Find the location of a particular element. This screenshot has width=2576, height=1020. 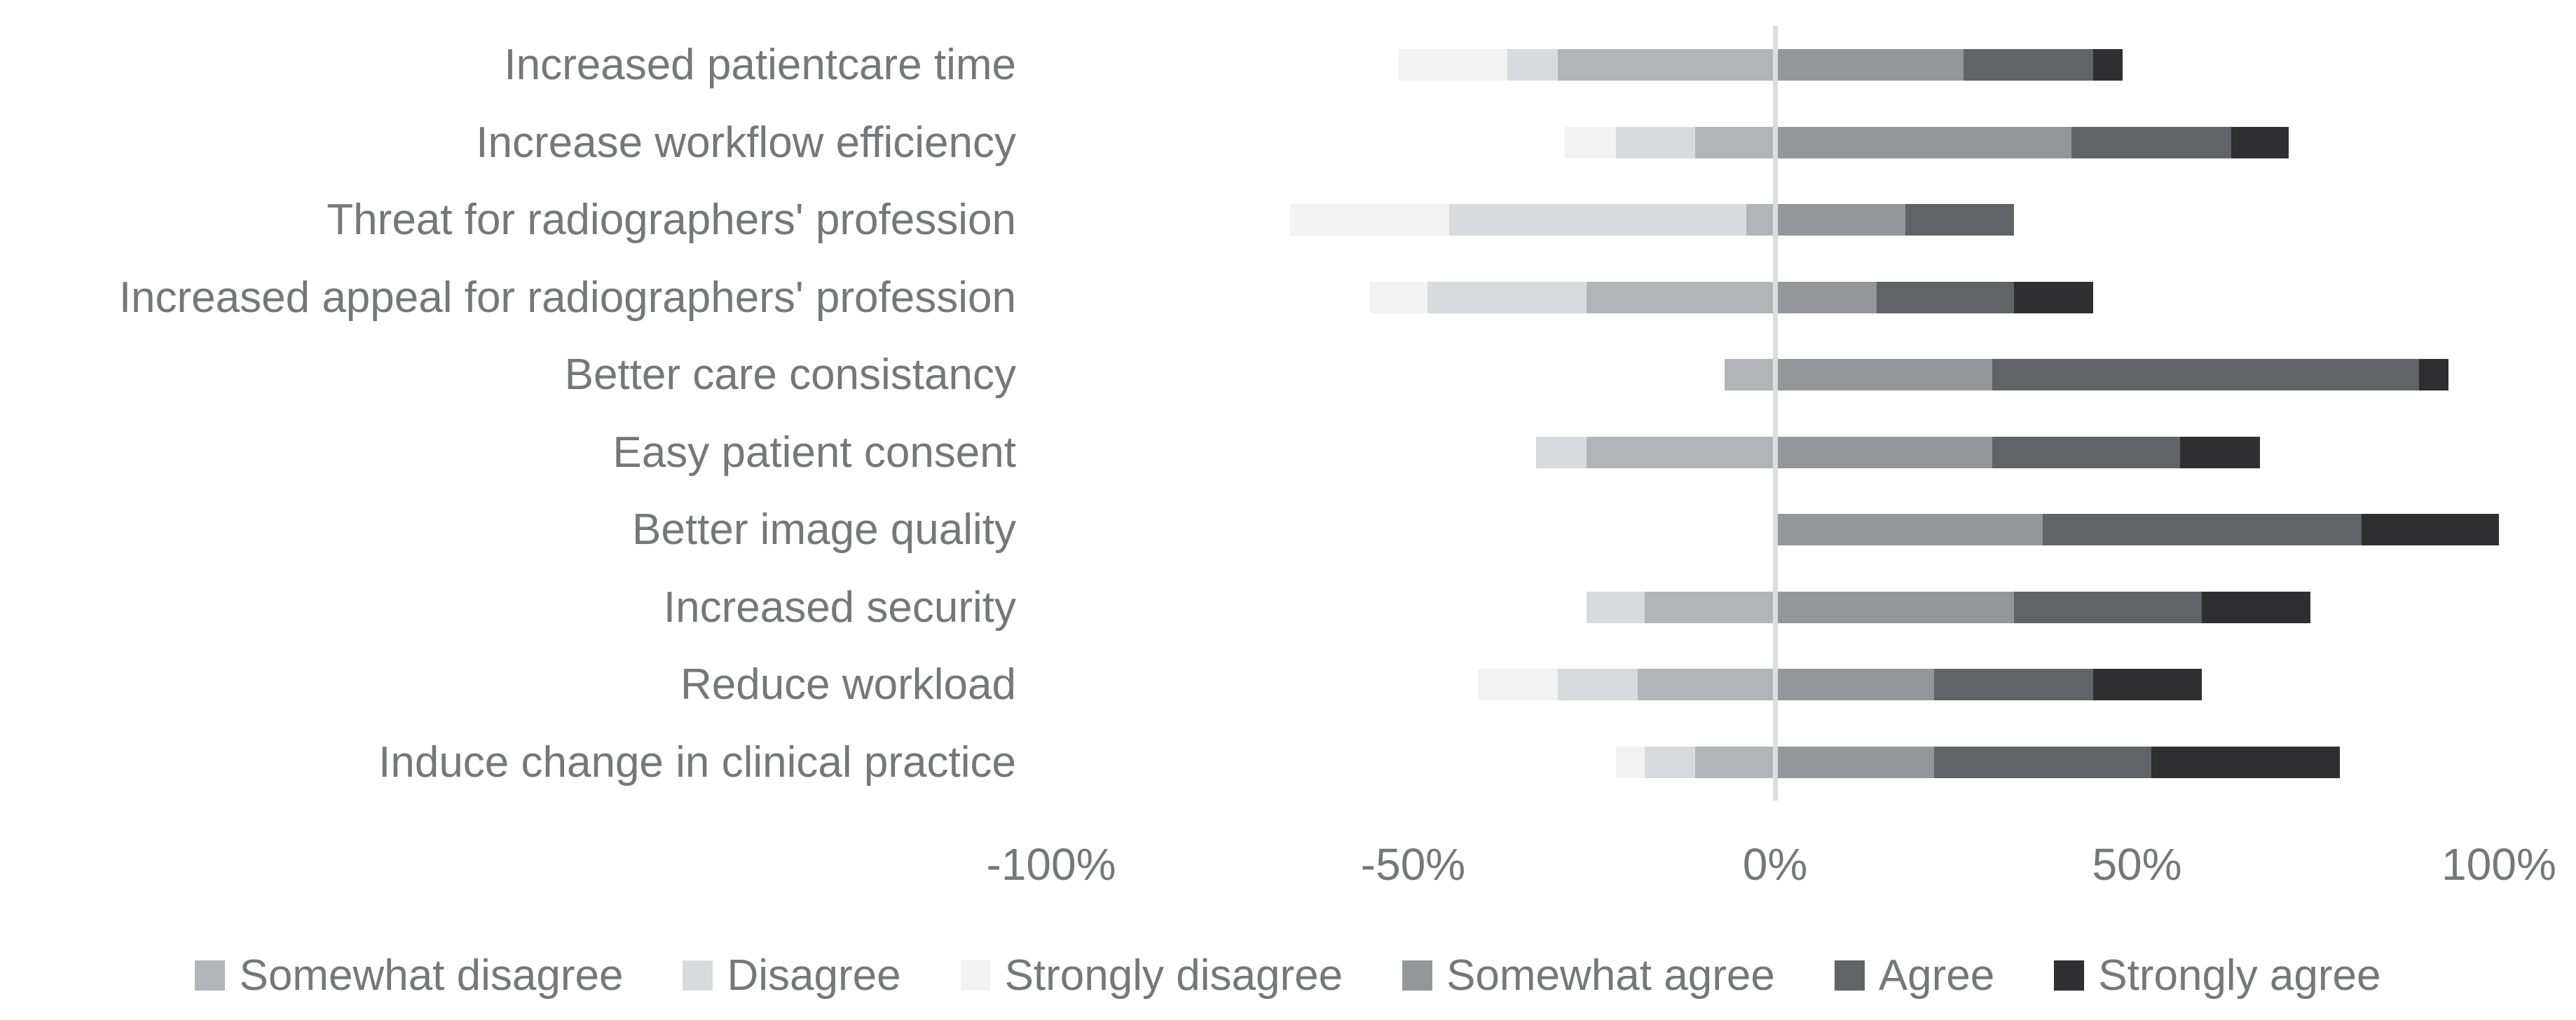

legend-item: Agree is located at coordinates (1914, 975).